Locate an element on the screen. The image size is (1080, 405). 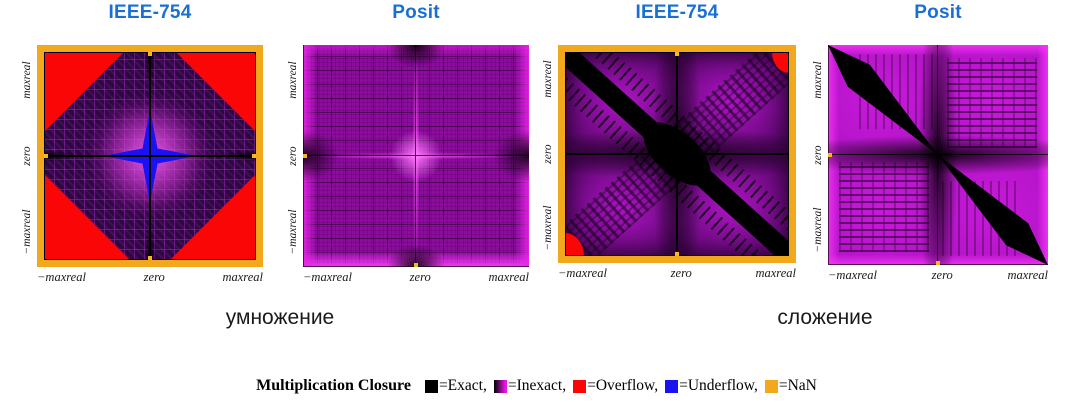
panel-title-posit-multiplication: Posit is located at coordinates (416, 12).